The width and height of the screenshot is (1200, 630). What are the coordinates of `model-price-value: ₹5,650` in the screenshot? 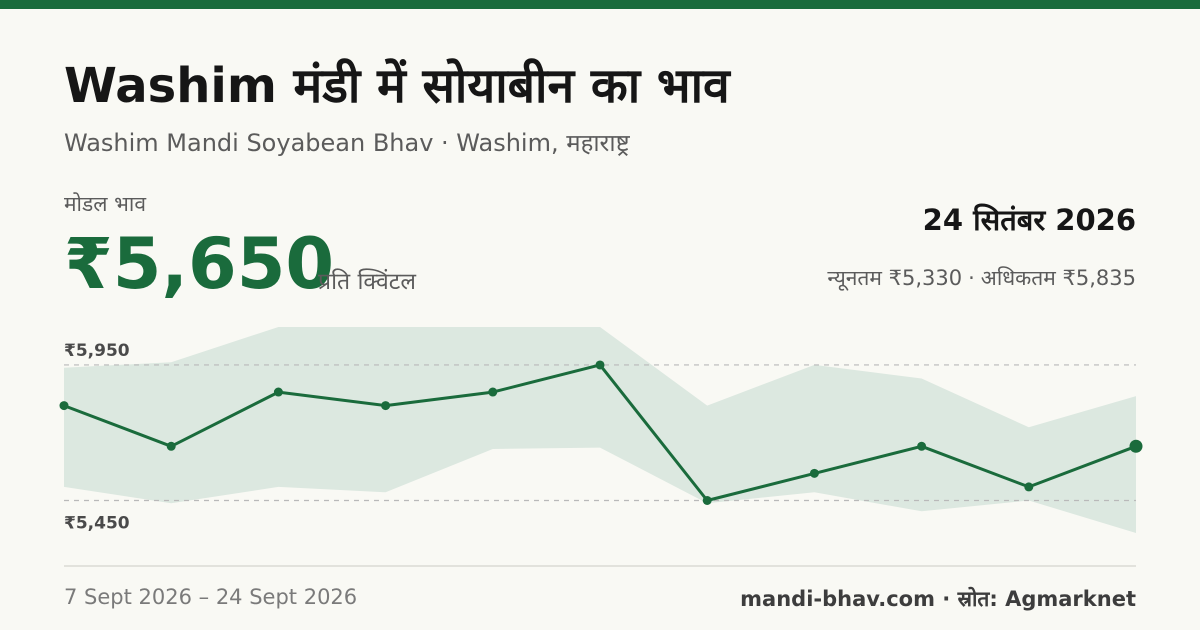 It's located at (199, 264).